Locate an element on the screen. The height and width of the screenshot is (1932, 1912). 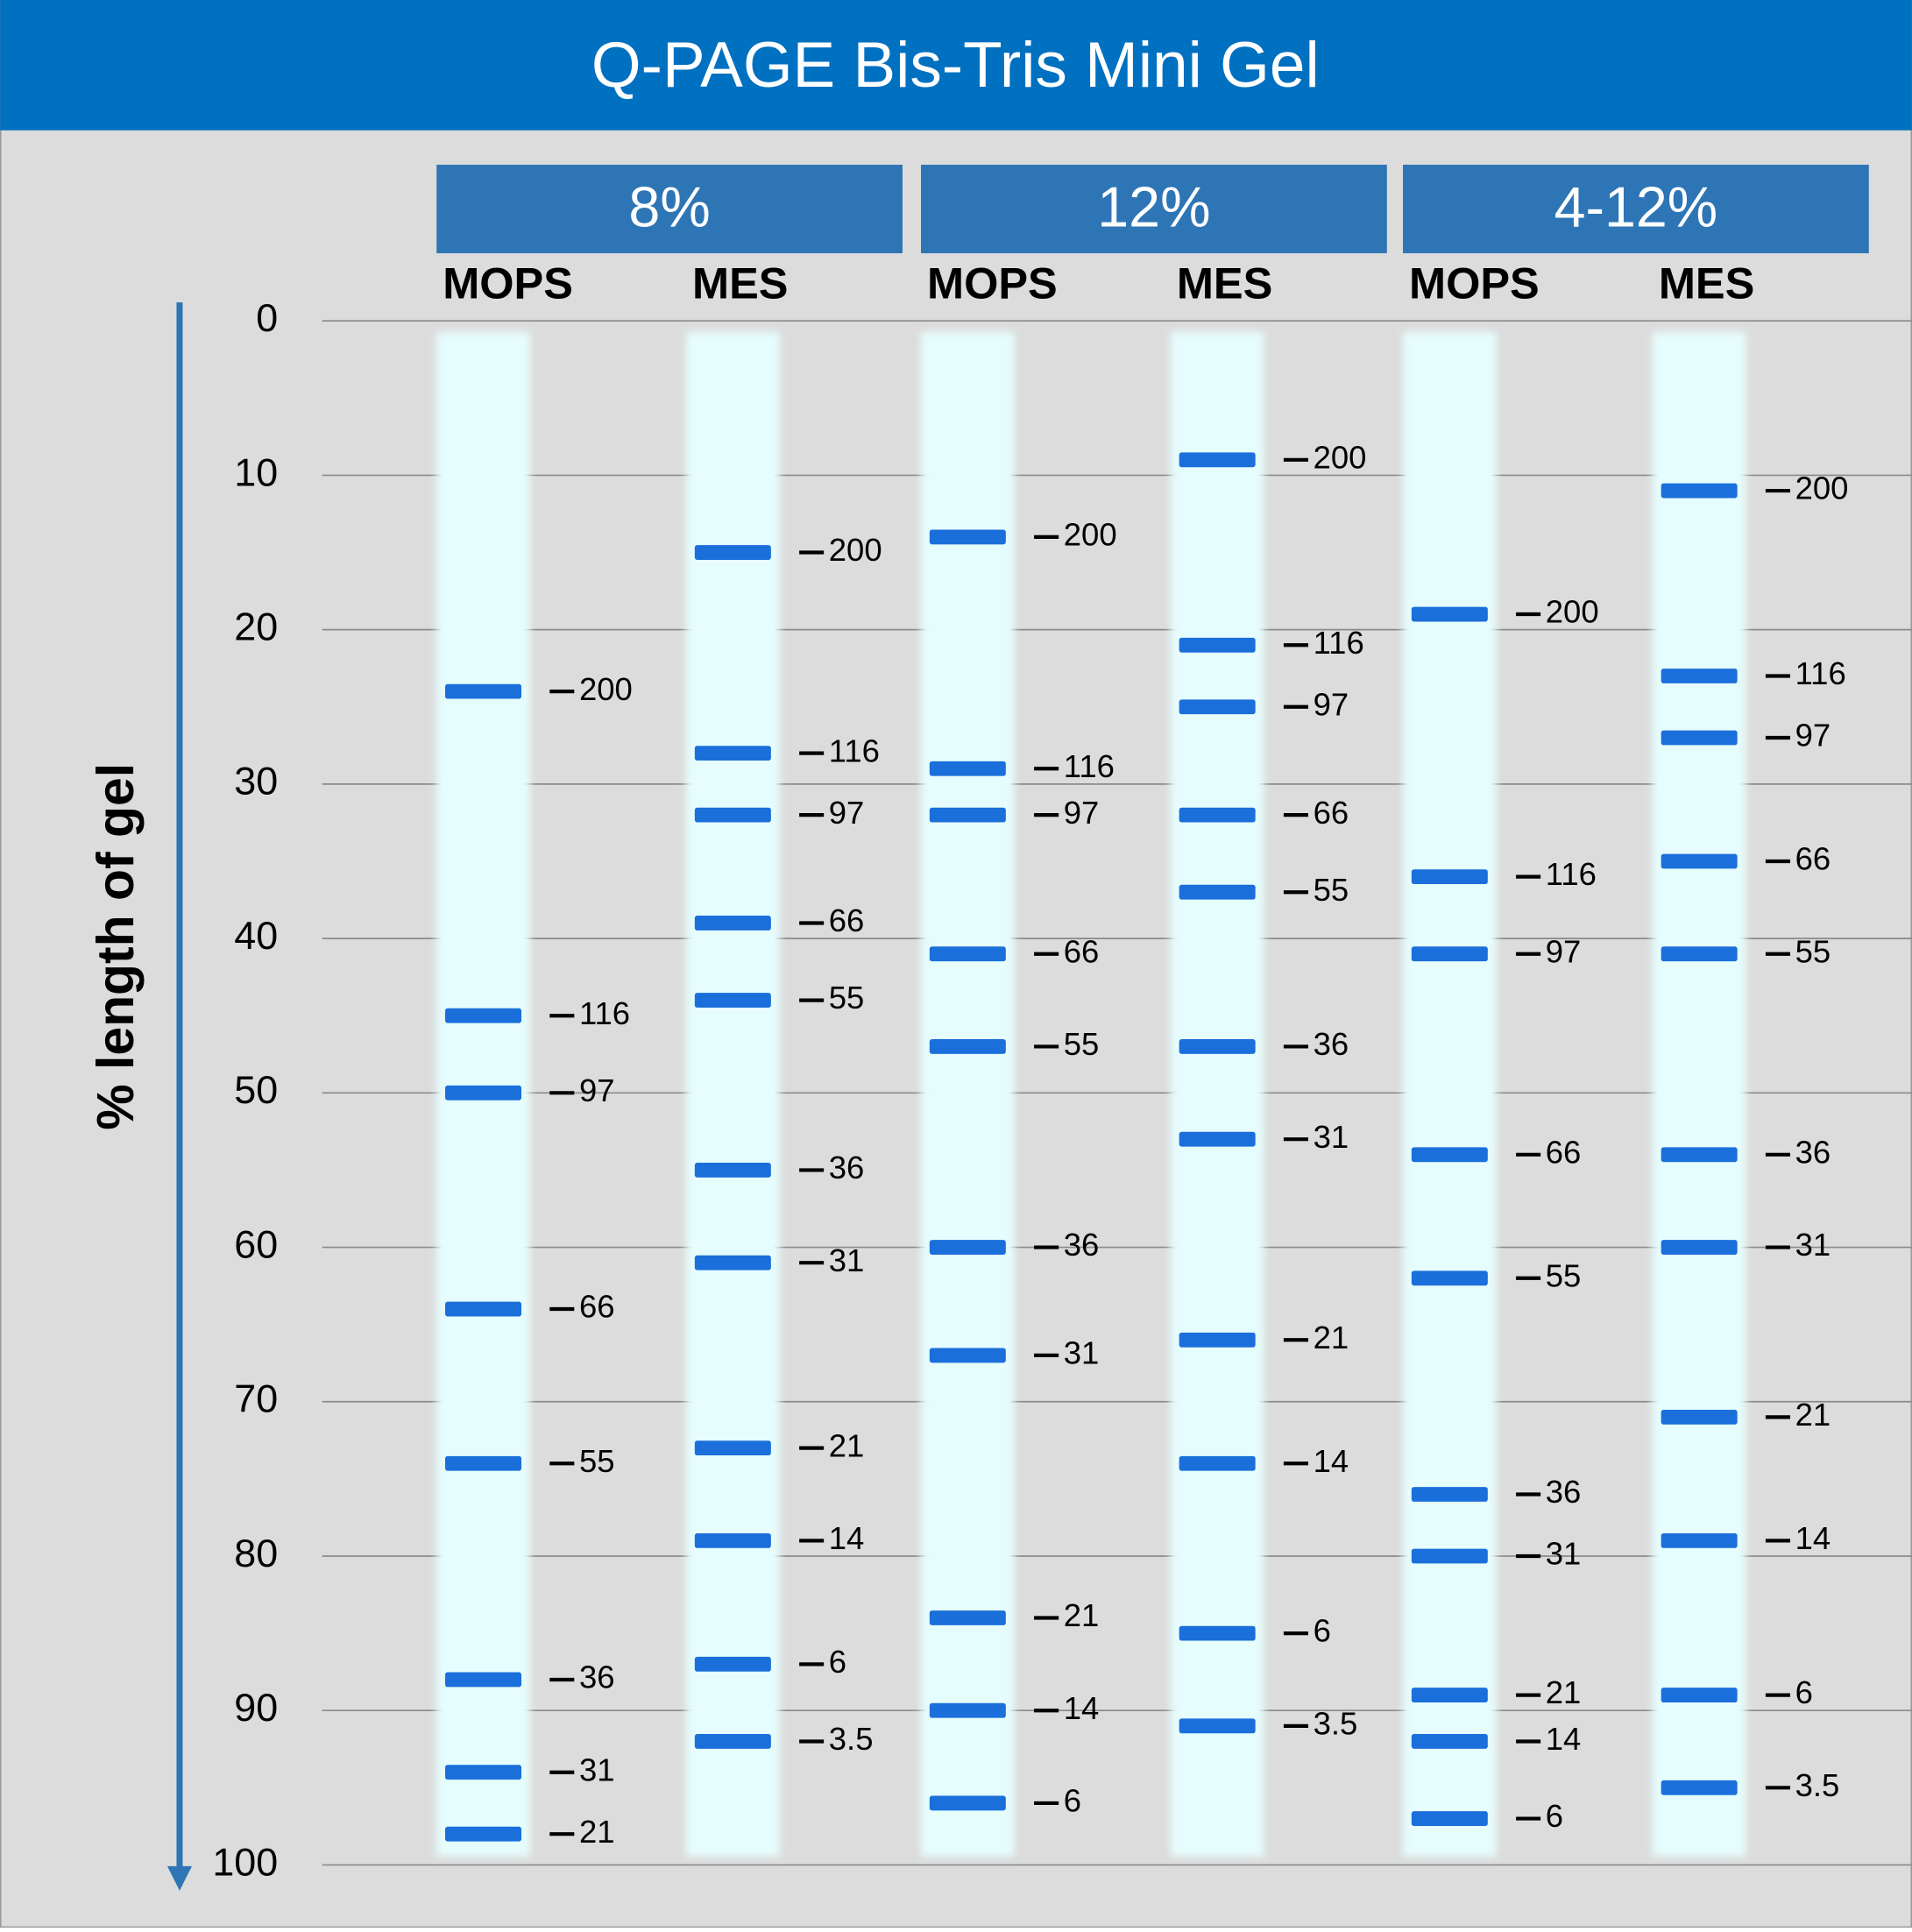
axis-arrow-head is located at coordinates (179, 1878).